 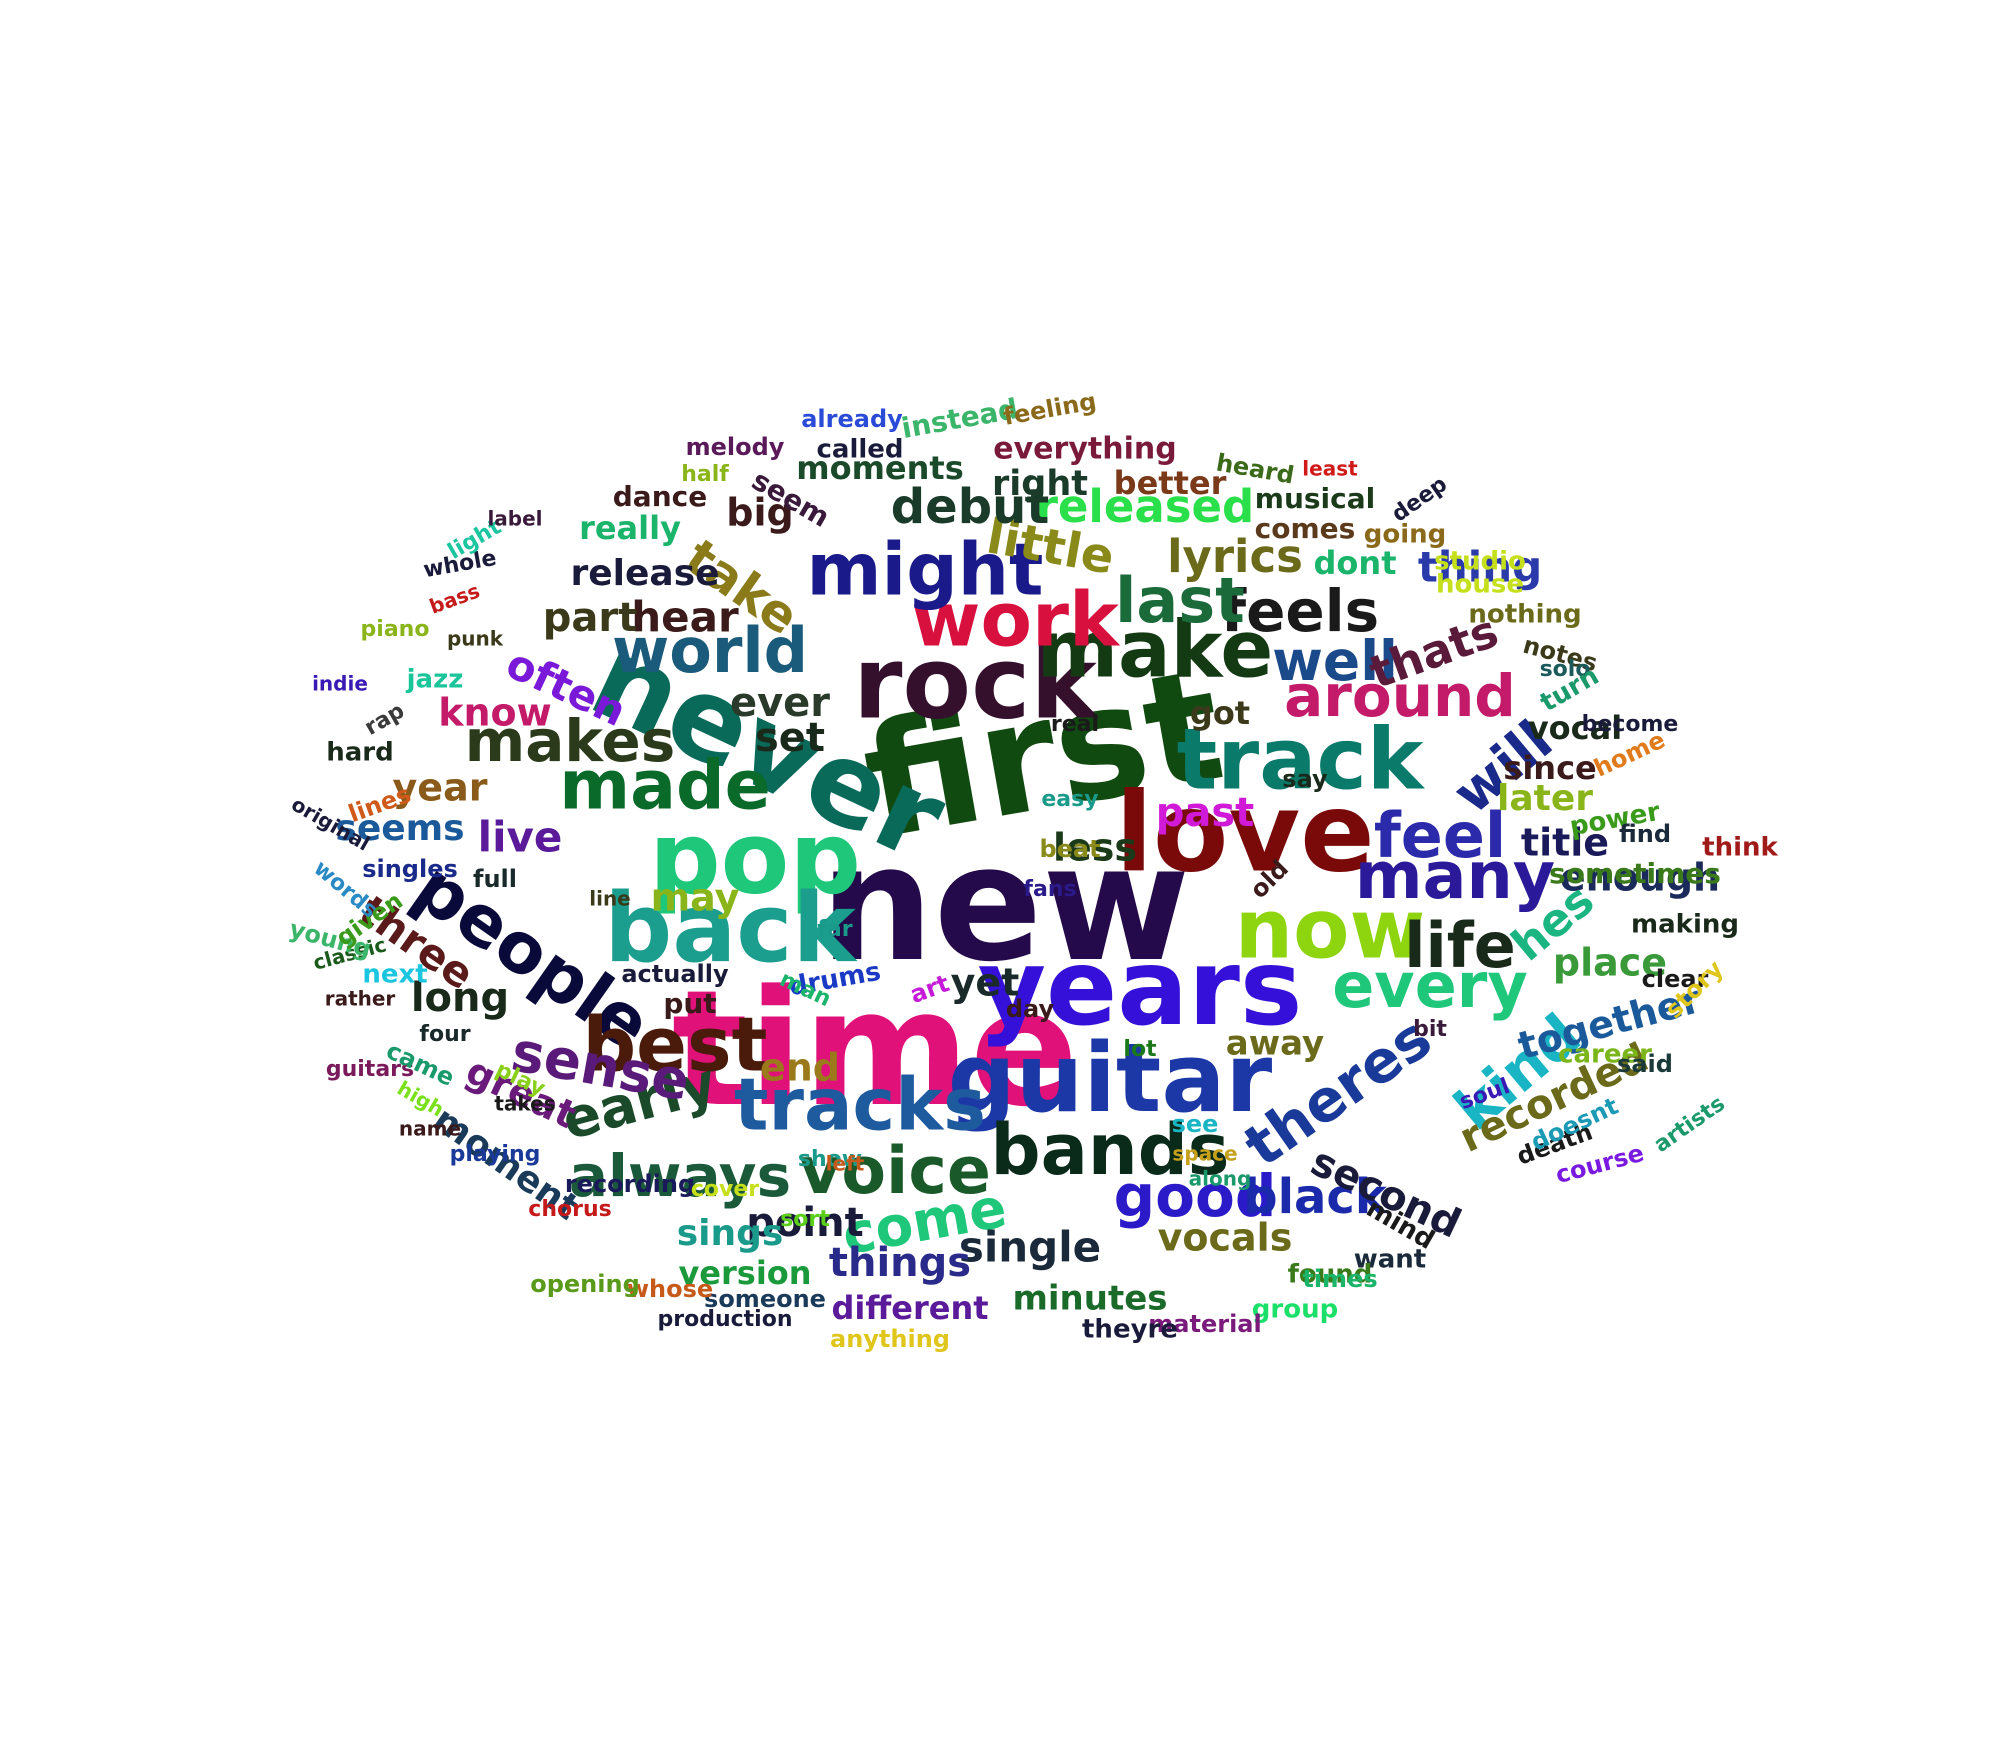 What do you see at coordinates (1635, 873) in the screenshot?
I see `word-sometimes: sometimes` at bounding box center [1635, 873].